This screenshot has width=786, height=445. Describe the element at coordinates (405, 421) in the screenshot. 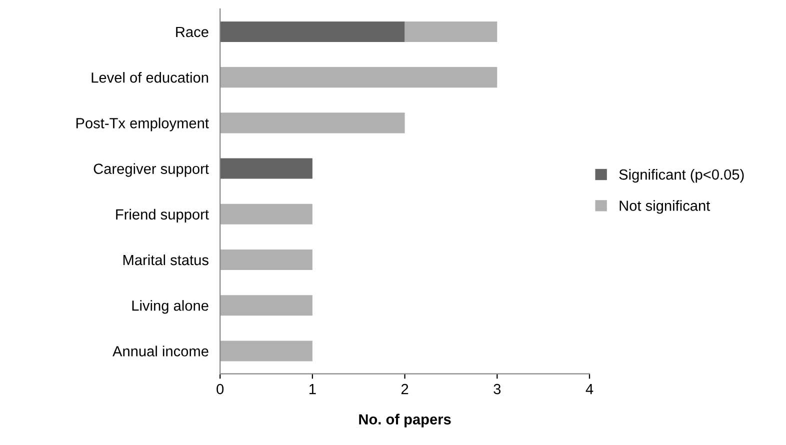

I see `x-axis-title: No. of papers` at that location.